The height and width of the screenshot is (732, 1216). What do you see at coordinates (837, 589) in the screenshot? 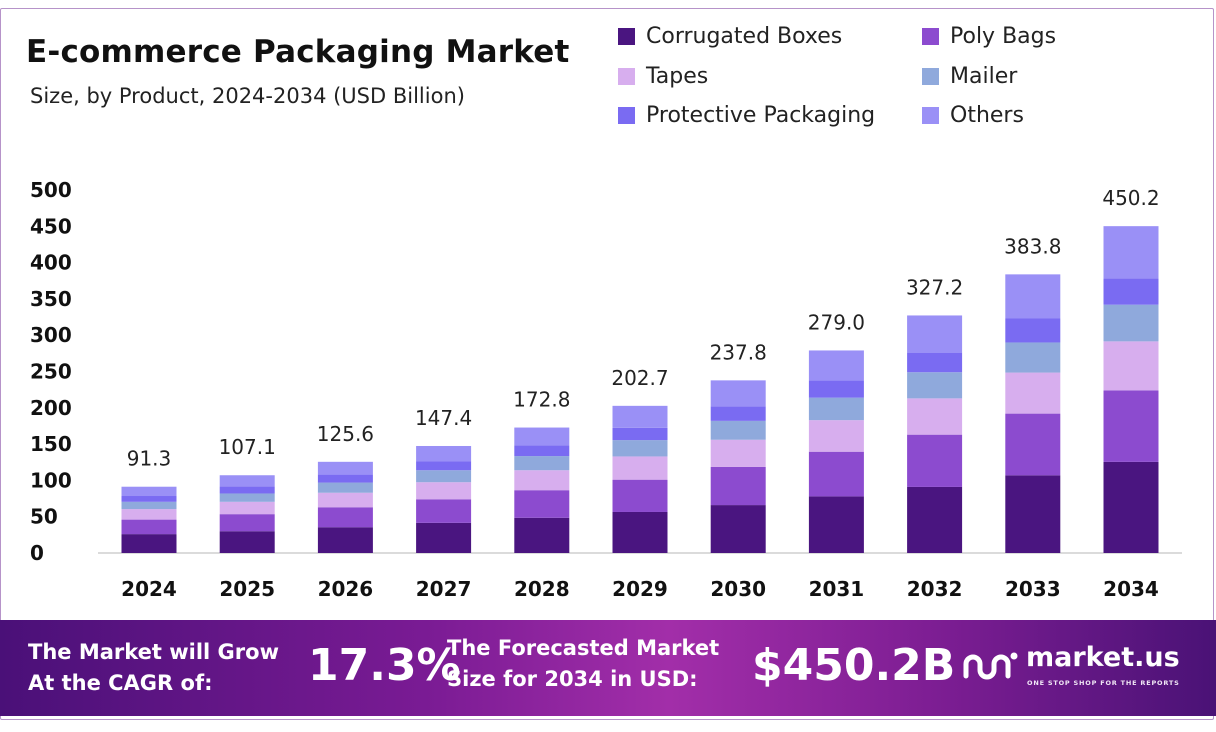
I see `x-tick-label: 2031` at bounding box center [837, 589].